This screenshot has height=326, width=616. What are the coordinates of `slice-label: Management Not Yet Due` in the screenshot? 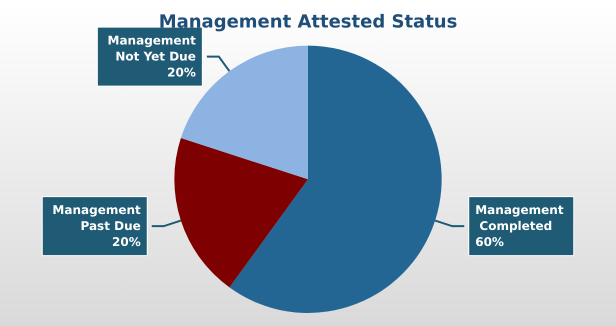 It's located at (152, 49).